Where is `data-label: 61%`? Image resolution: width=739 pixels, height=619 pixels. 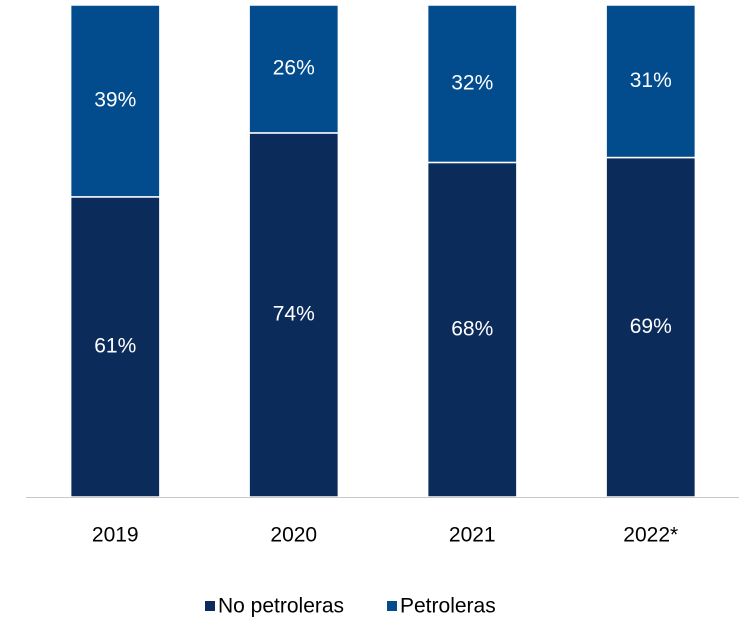
data-label: 61% is located at coordinates (115, 345).